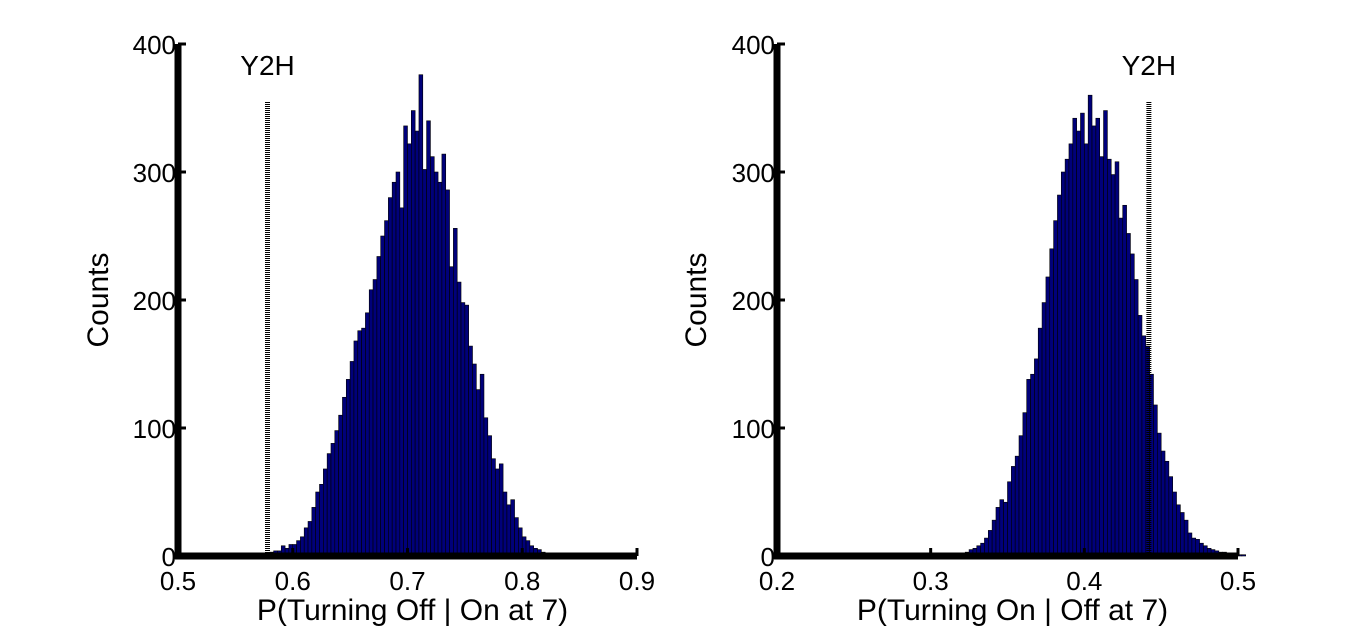 The image size is (1366, 628). What do you see at coordinates (637, 581) in the screenshot?
I see `x-tick-label: 0.9` at bounding box center [637, 581].